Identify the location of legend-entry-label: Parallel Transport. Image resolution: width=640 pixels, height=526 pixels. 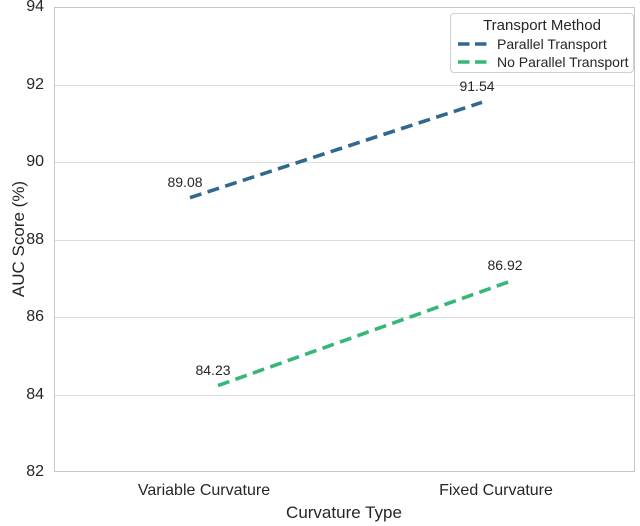
(552, 44).